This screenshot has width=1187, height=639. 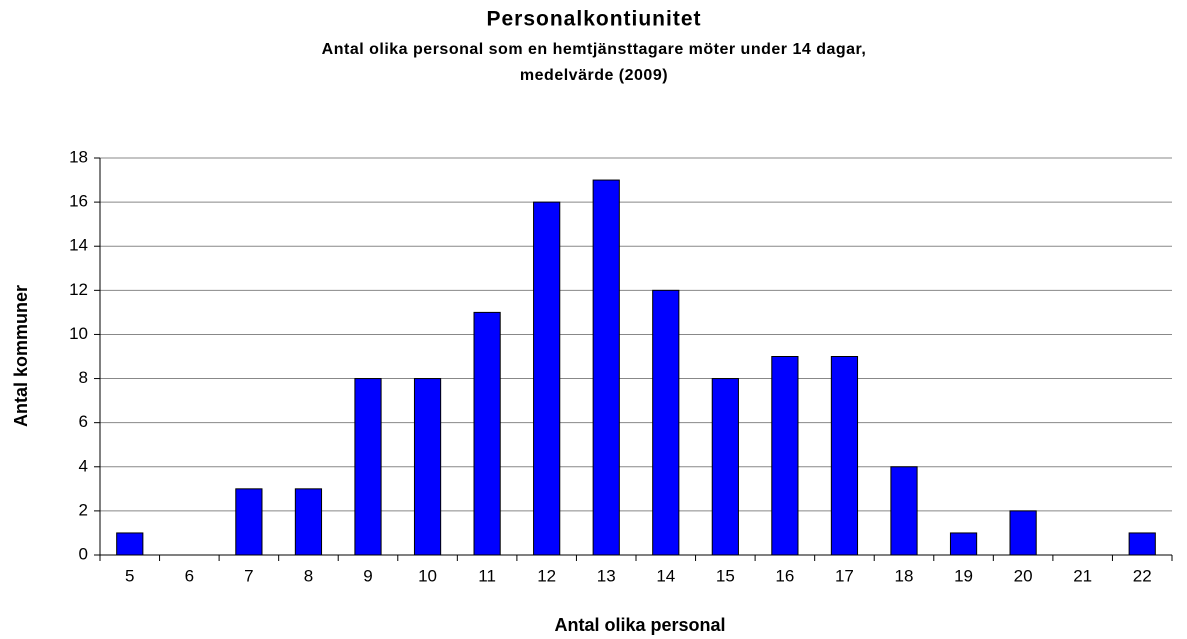 What do you see at coordinates (665, 575) in the screenshot?
I see `x-tick-label: 14` at bounding box center [665, 575].